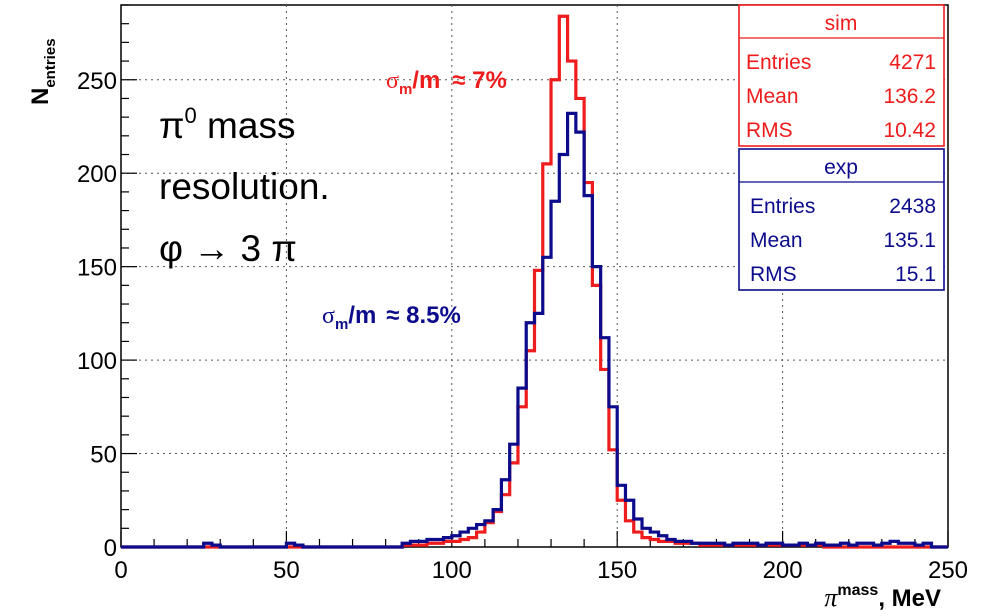  I want to click on sim-ann-sigma: σ, so click(392, 81).